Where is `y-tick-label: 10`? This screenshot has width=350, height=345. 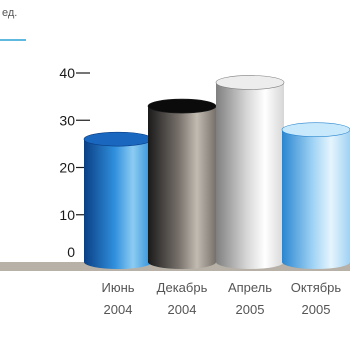 y-tick-label: 10 is located at coordinates (67, 215).